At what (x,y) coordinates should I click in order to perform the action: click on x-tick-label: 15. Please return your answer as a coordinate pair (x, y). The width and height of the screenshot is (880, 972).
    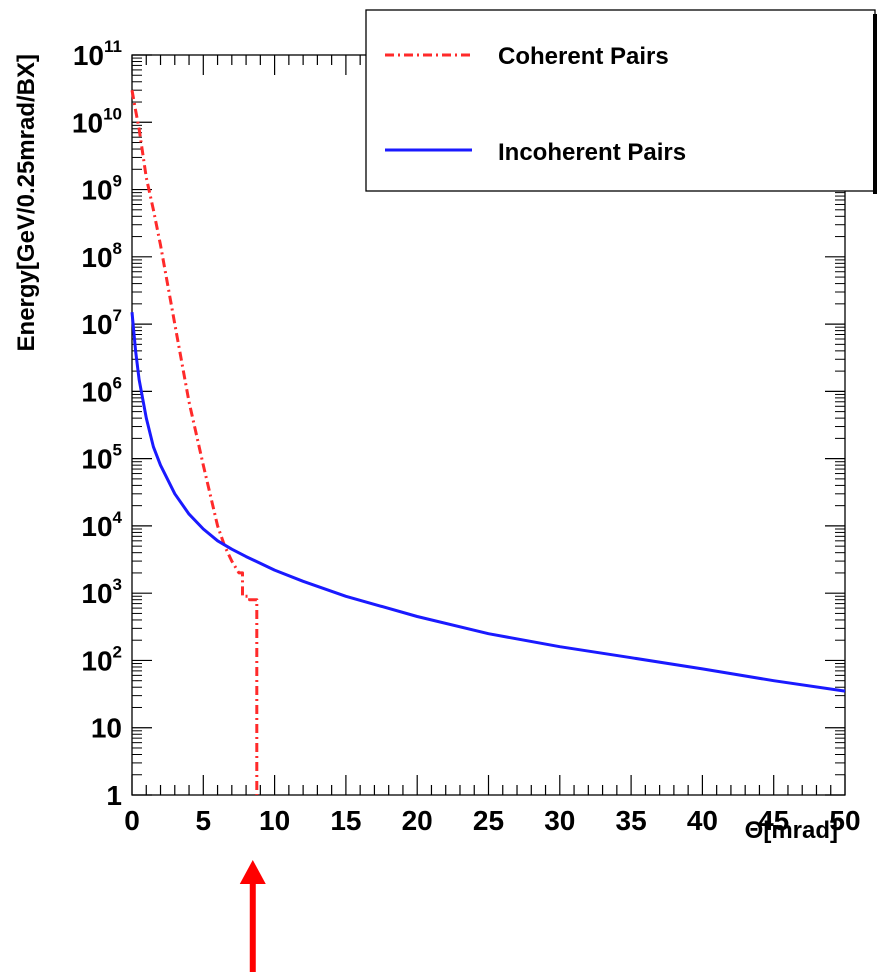
    Looking at the image, I should click on (345, 820).